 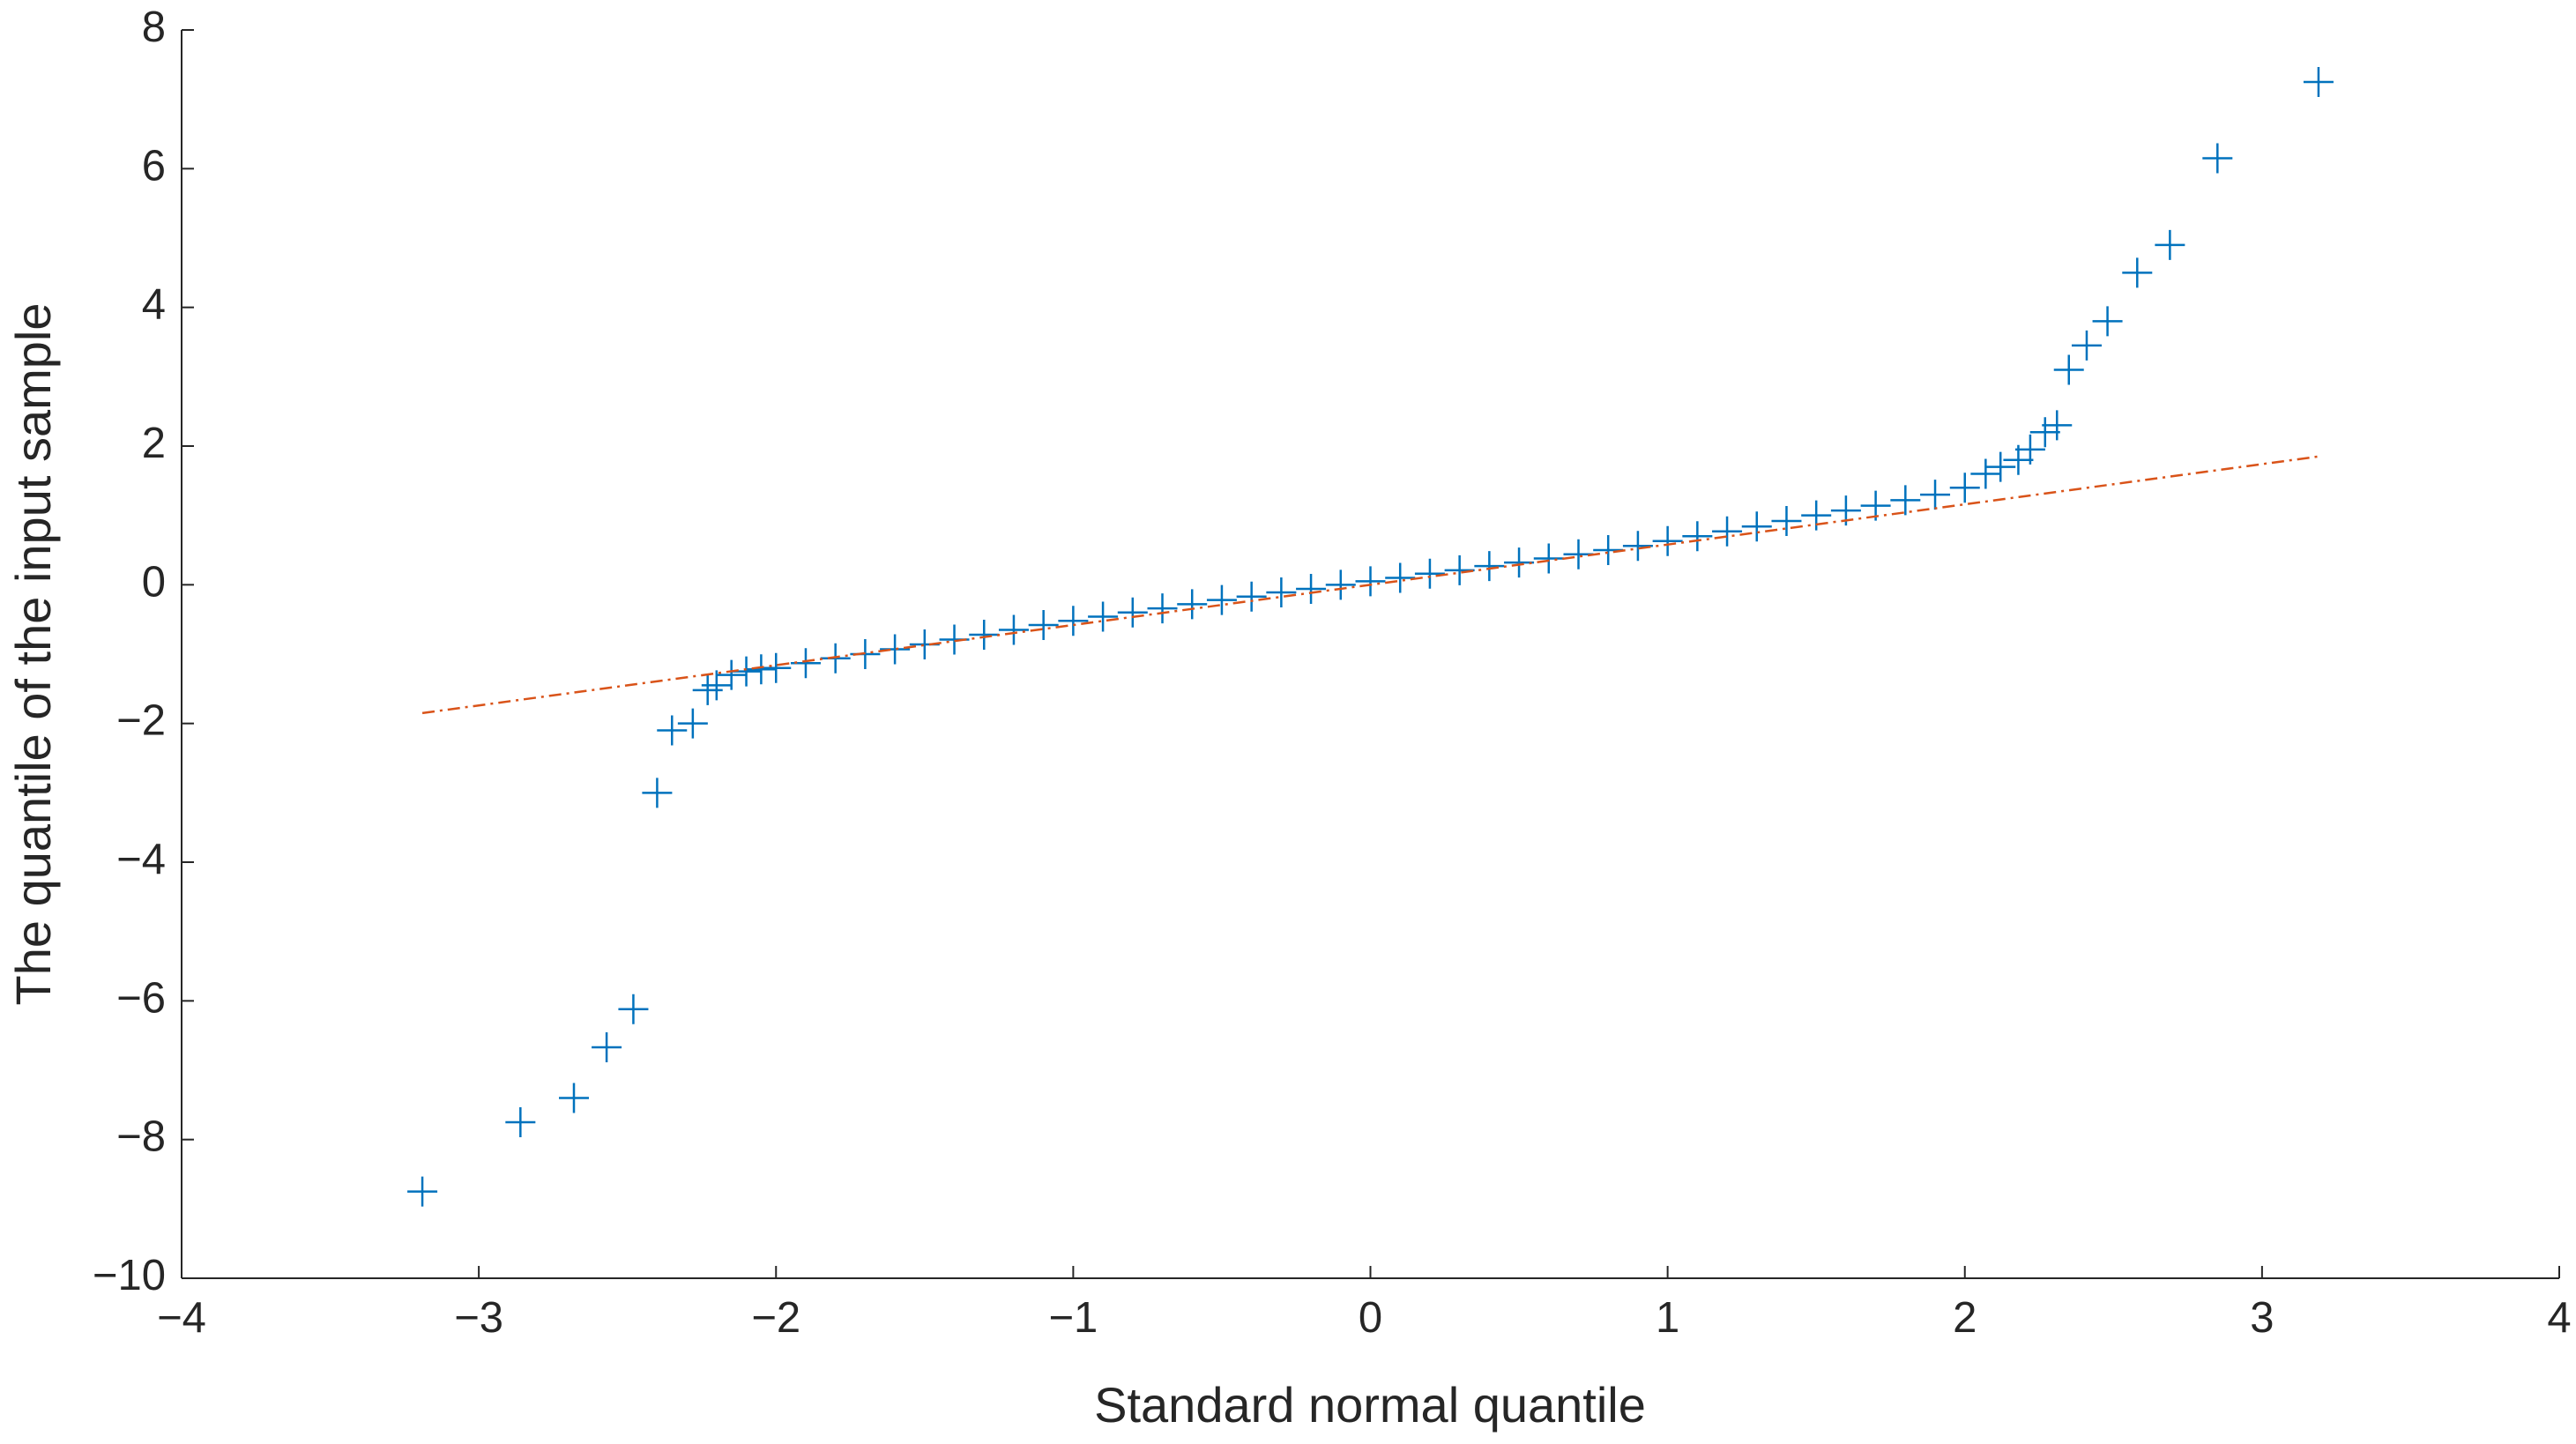 I want to click on x-tick-label: 0, so click(x=1370, y=1318).